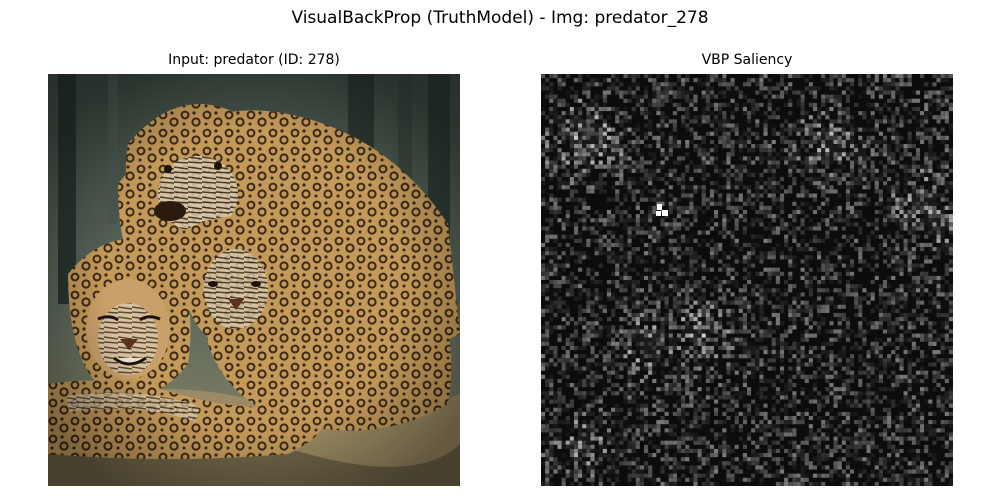  I want to click on saliency-panel-title: VBP Saliency, so click(747, 60).